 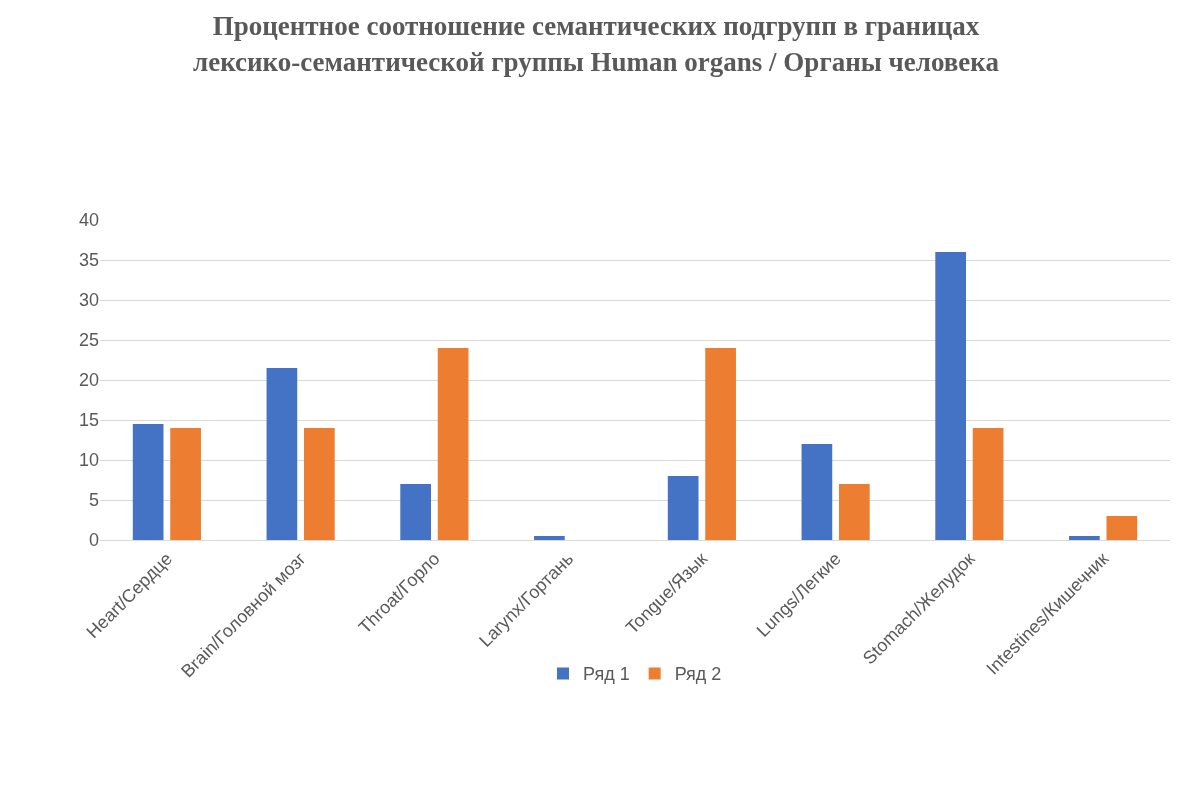 I want to click on y-tick-label: 20, so click(x=88, y=380).